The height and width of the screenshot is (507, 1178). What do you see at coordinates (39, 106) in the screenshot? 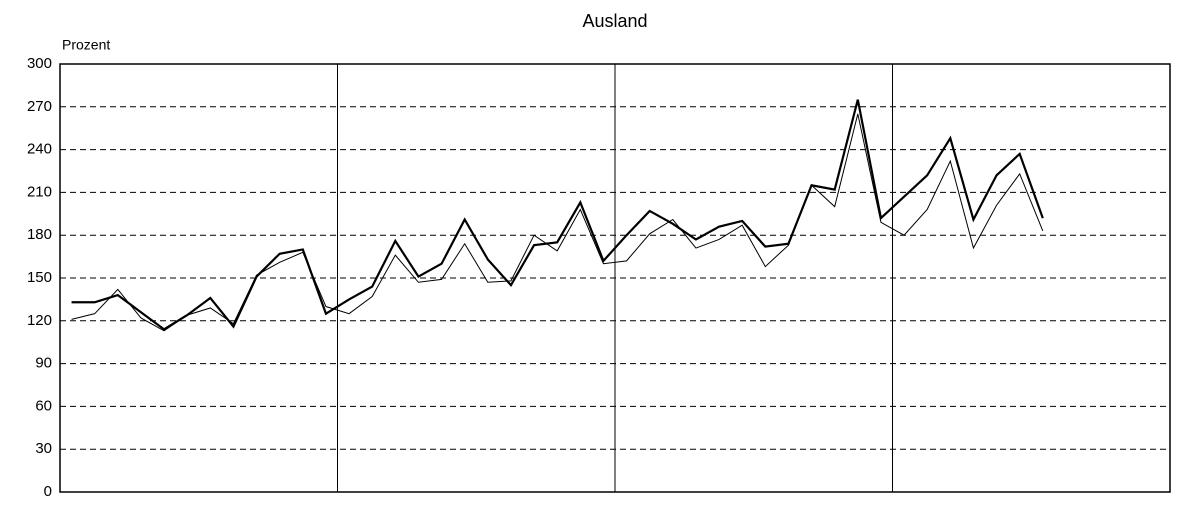
I see `y-tick-label: 270` at bounding box center [39, 106].